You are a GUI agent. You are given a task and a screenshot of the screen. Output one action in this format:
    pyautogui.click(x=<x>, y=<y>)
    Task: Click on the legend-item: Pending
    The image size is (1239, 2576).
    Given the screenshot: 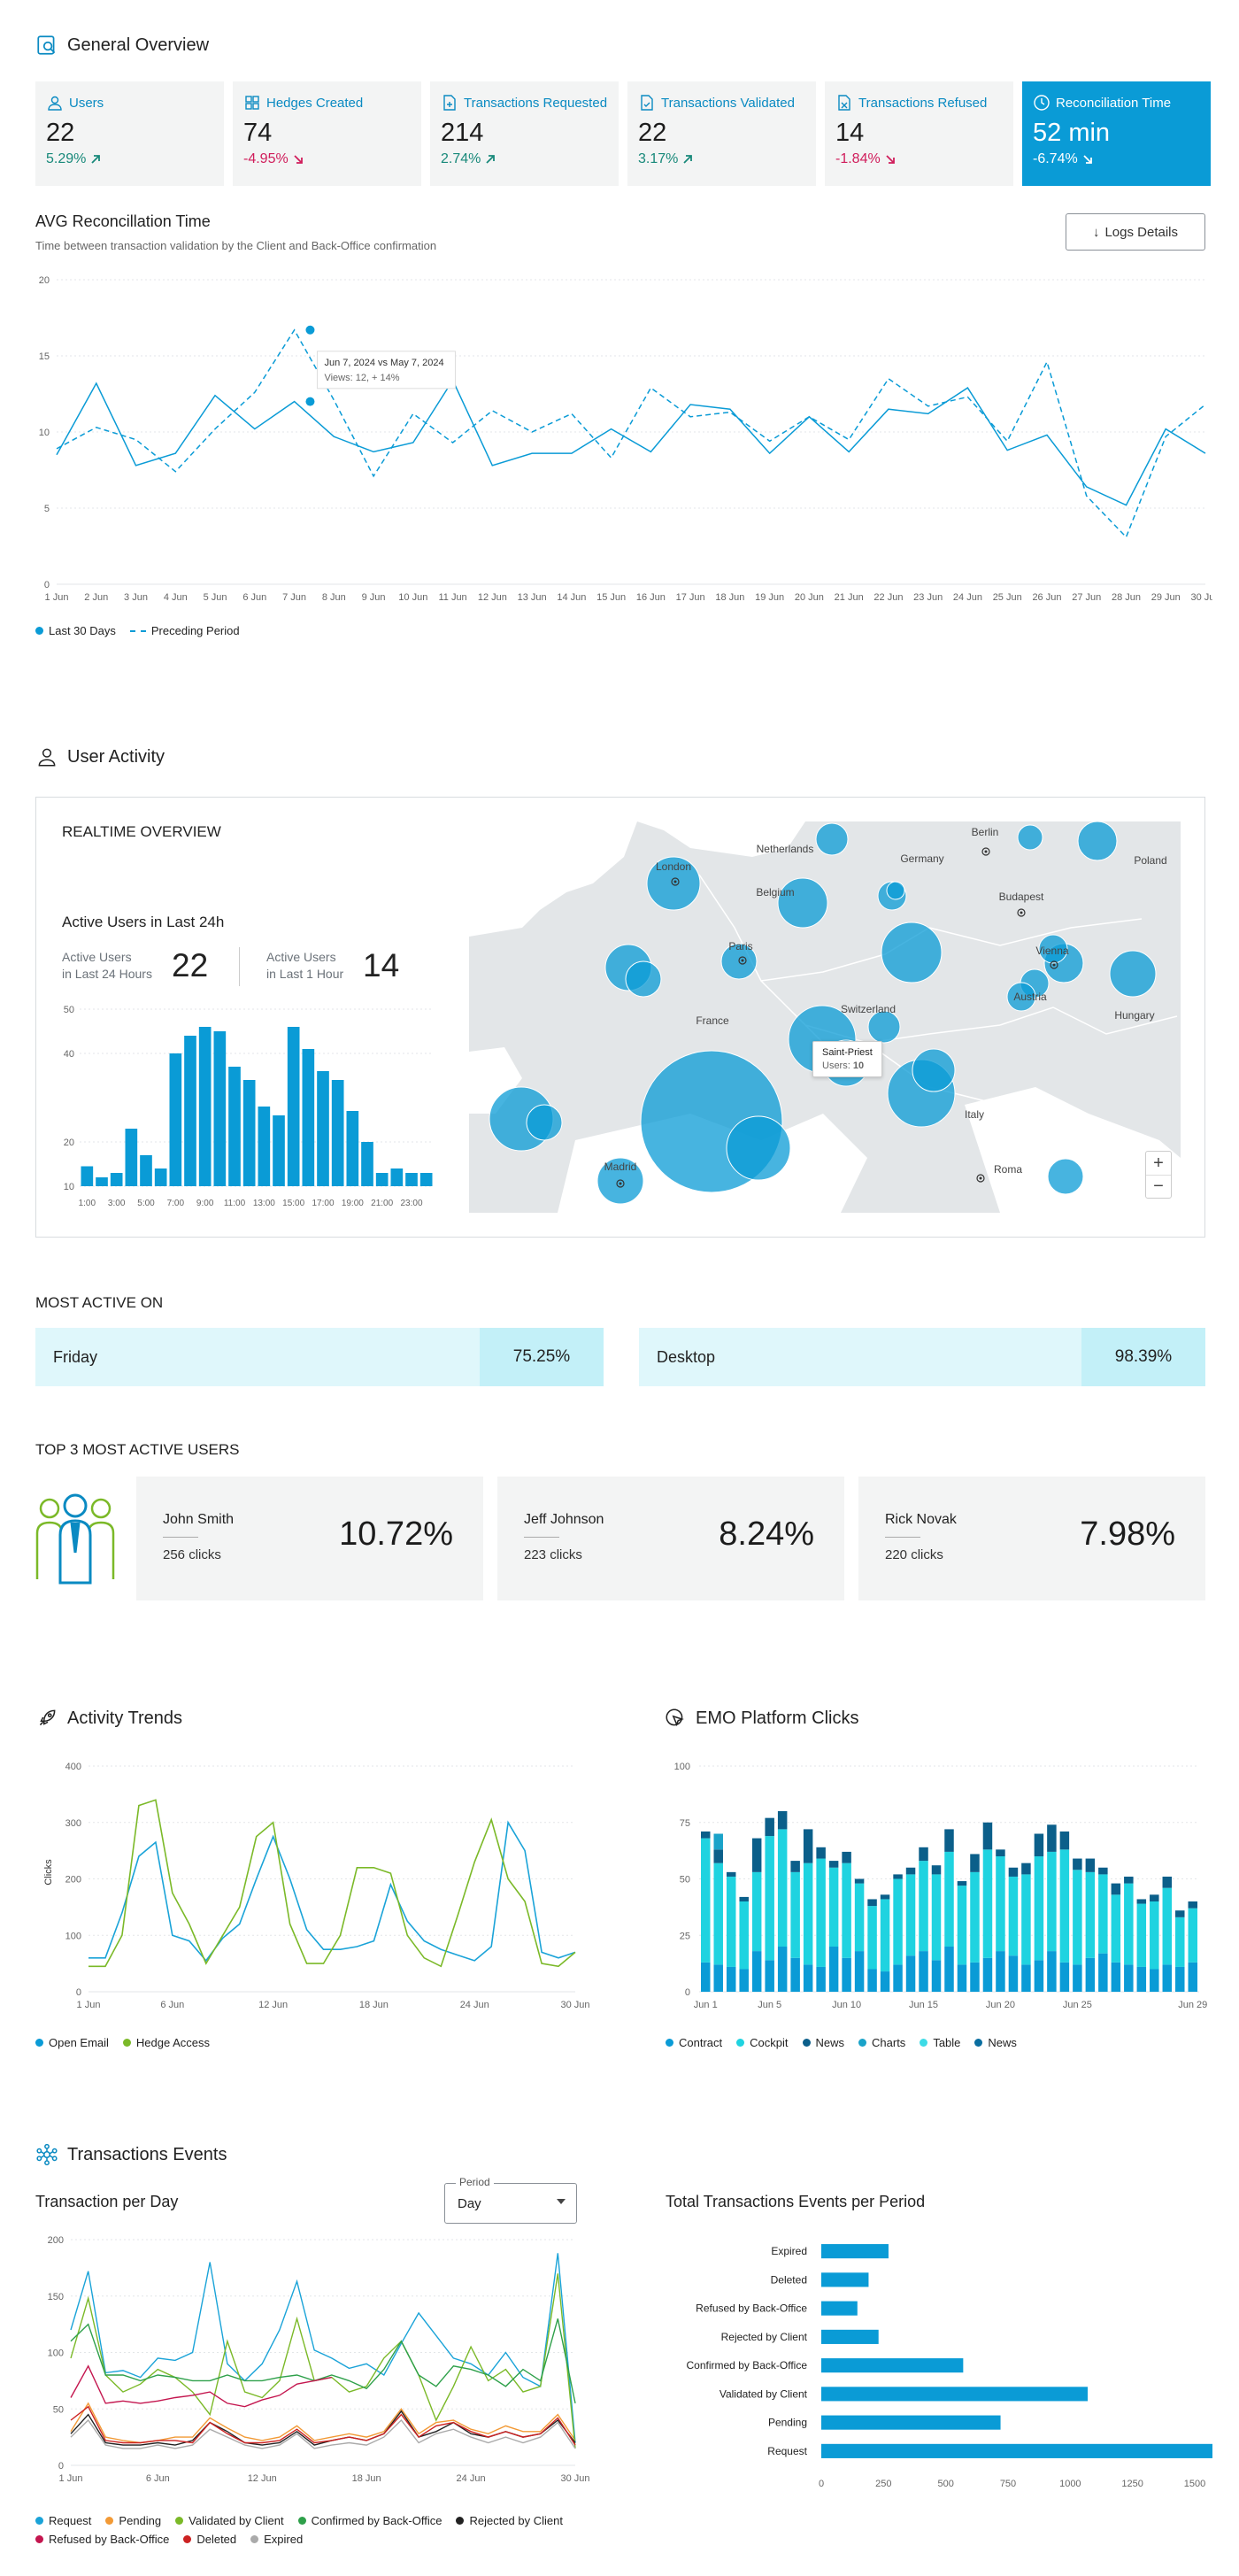 What is the action you would take?
    pyautogui.click(x=133, y=2520)
    